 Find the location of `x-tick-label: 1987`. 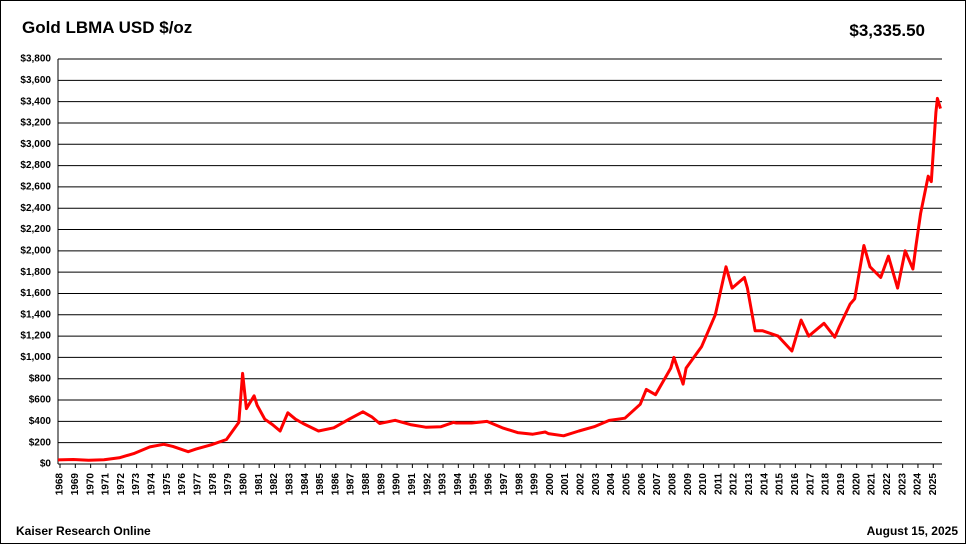

x-tick-label: 1987 is located at coordinates (351, 484).